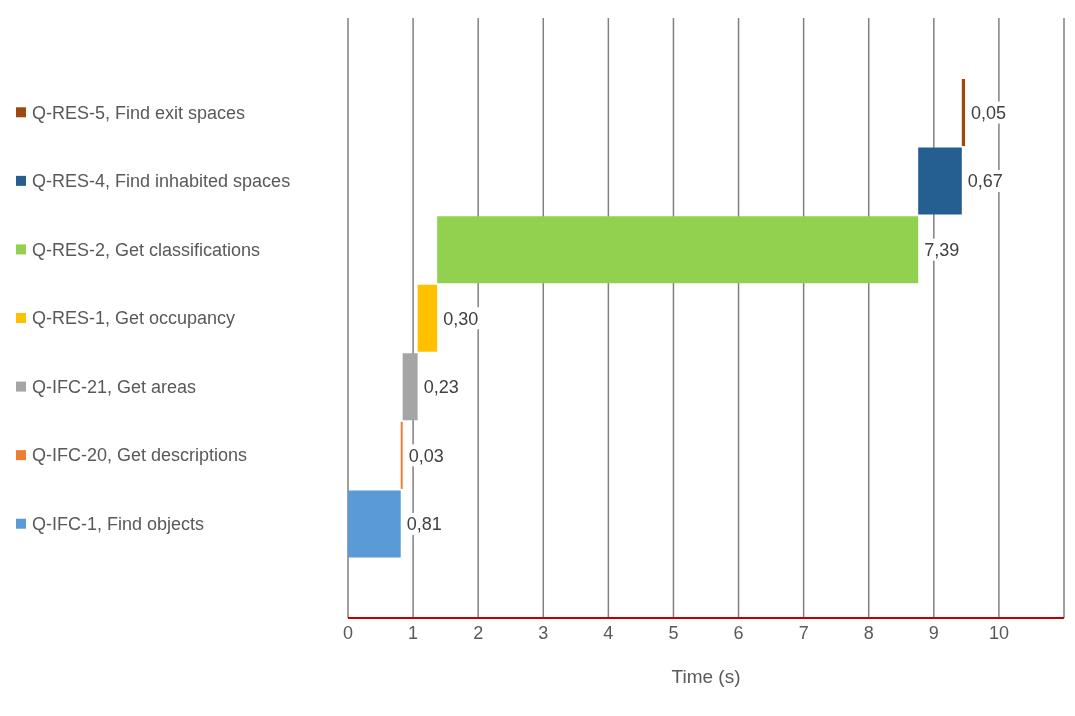  Describe the element at coordinates (426, 455) in the screenshot. I see `data-label: 0,03` at that location.